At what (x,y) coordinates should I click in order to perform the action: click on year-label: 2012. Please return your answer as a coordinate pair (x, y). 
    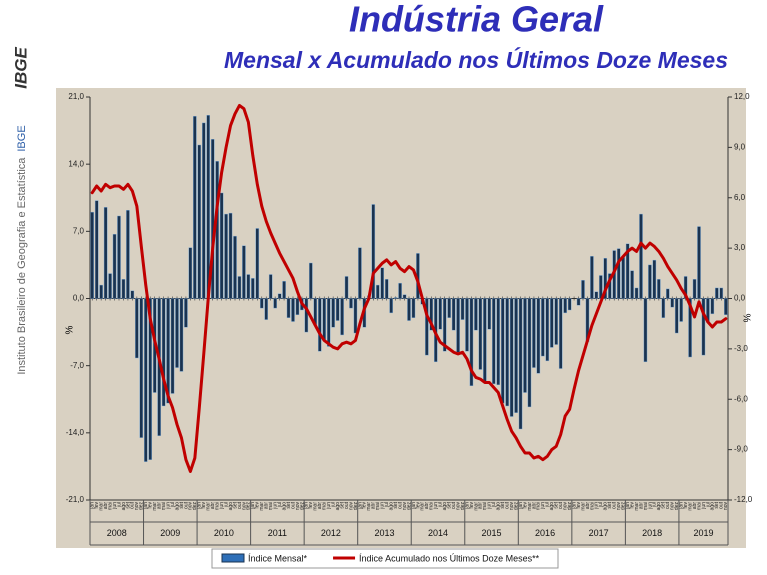
    Looking at the image, I should click on (331, 533).